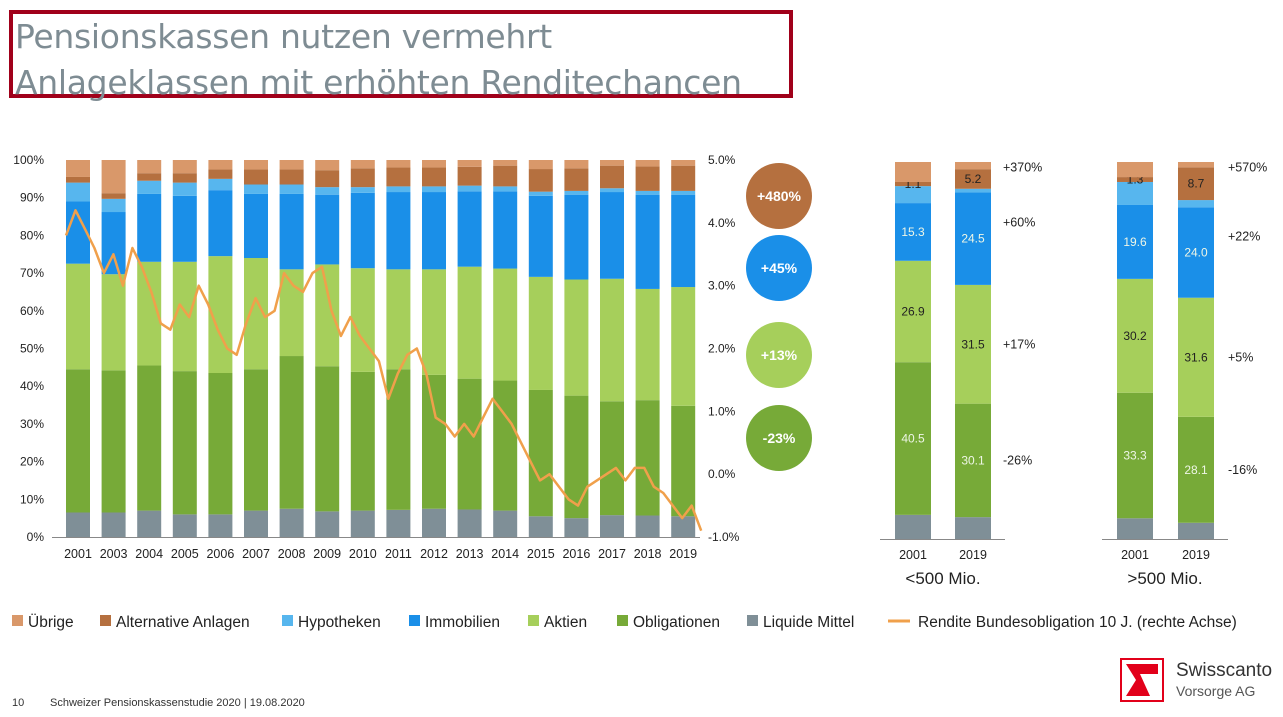 The height and width of the screenshot is (717, 1283). What do you see at coordinates (565, 622) in the screenshot?
I see `legend-label: Aktien` at bounding box center [565, 622].